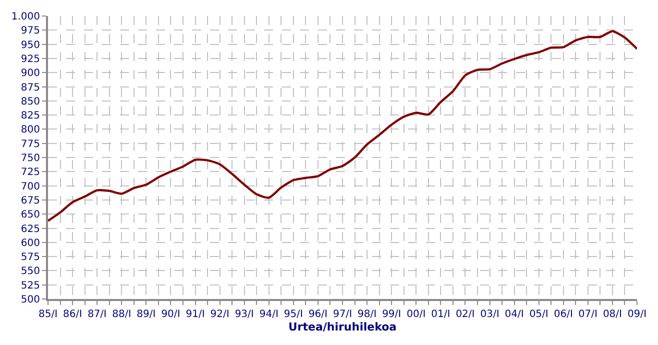 The height and width of the screenshot is (345, 658). I want to click on y-tick-label: 675, so click(30, 200).